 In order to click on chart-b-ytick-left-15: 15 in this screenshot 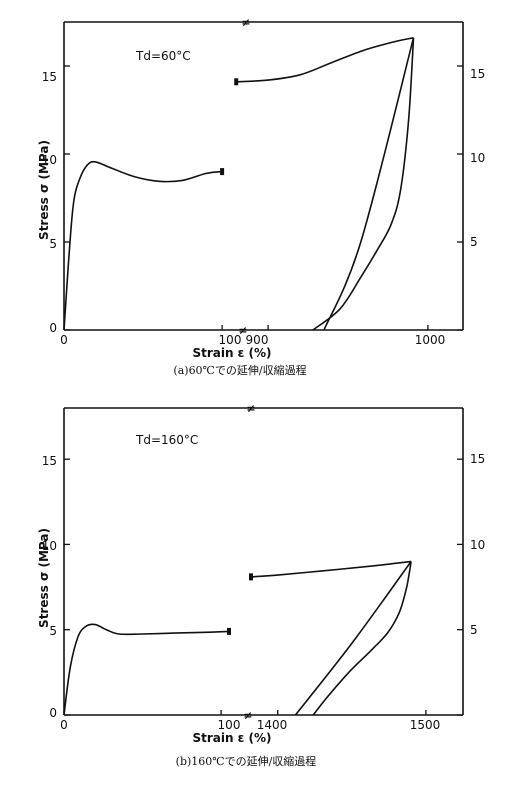, I will do `click(49, 461)`.